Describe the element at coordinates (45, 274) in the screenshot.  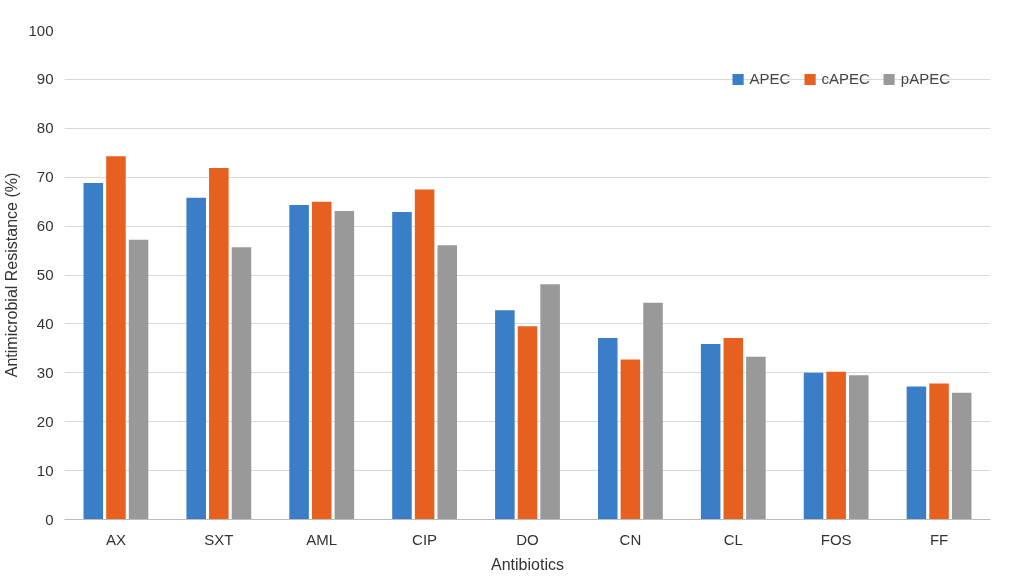
I see `y-tick-label: 50` at that location.